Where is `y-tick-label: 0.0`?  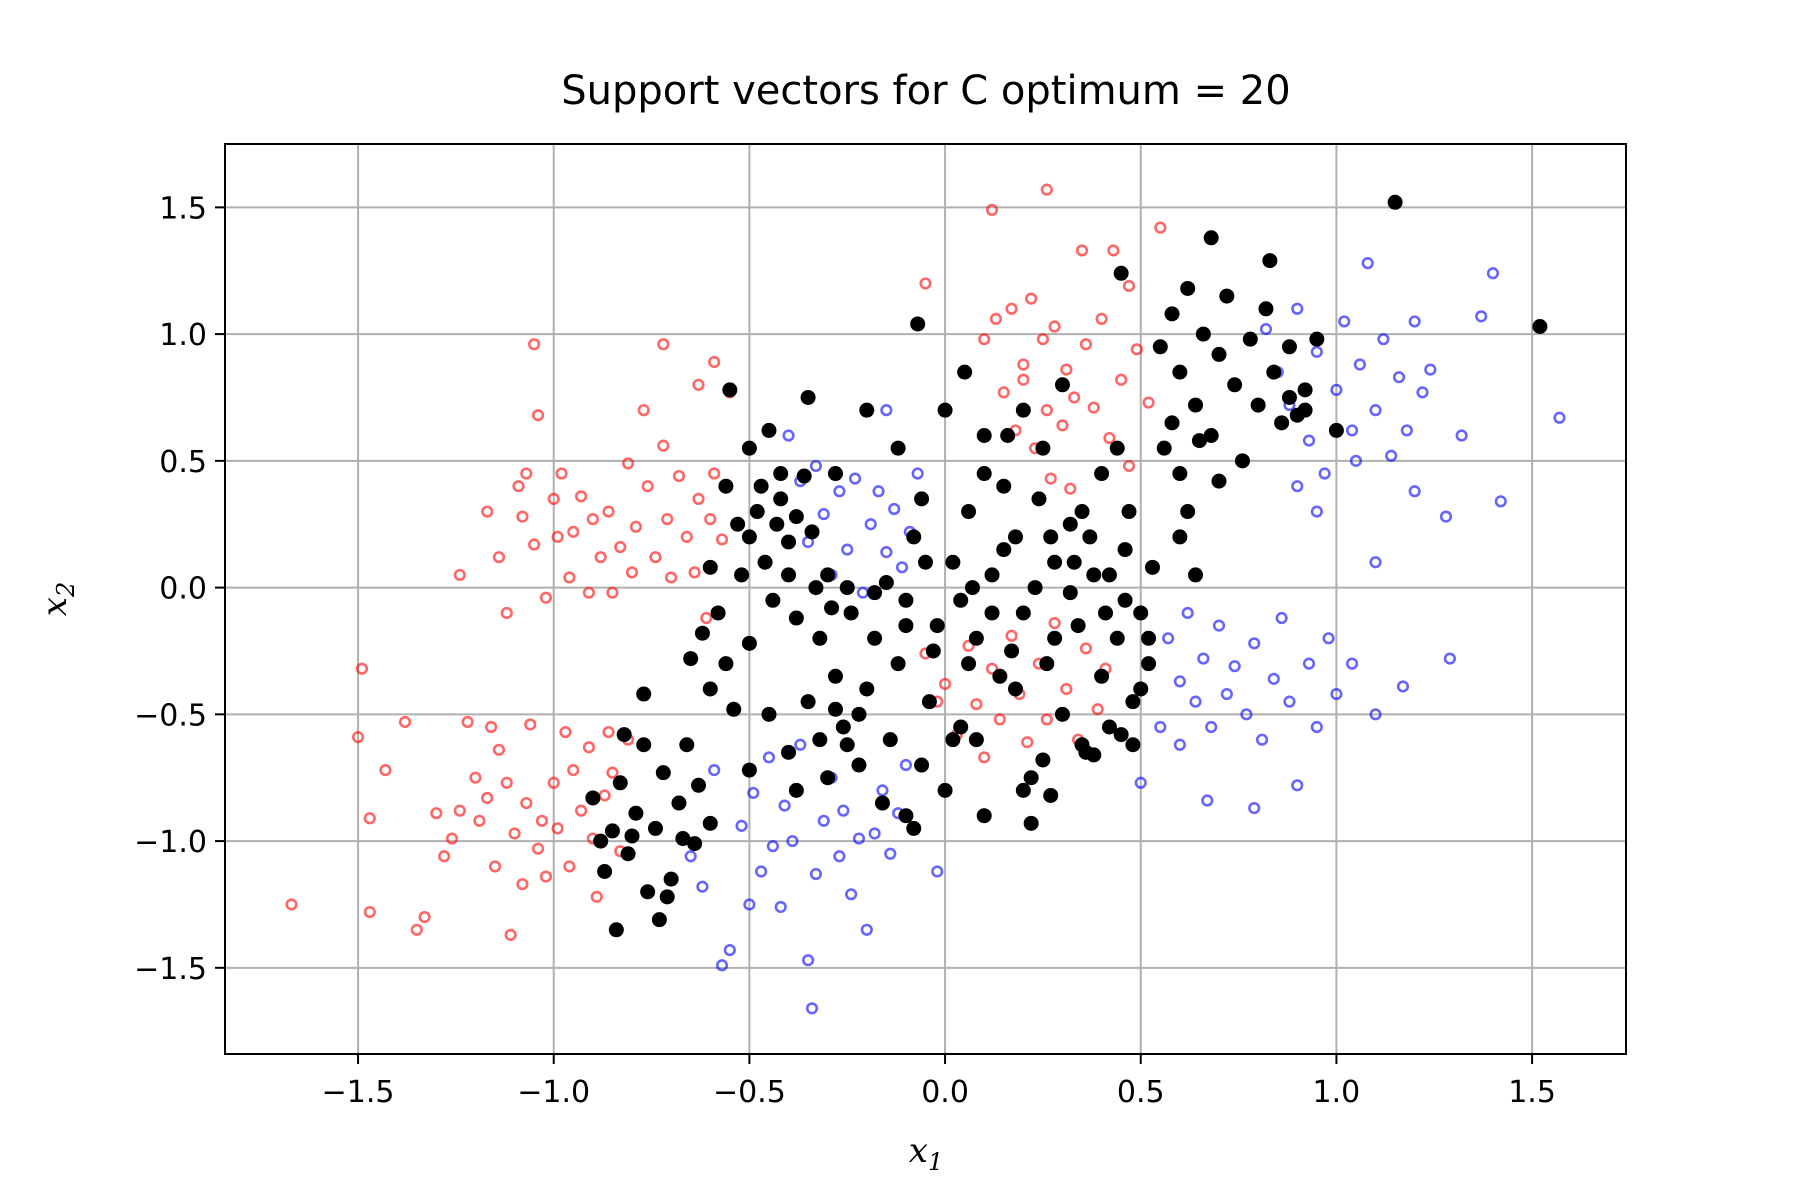 y-tick-label: 0.0 is located at coordinates (183, 589).